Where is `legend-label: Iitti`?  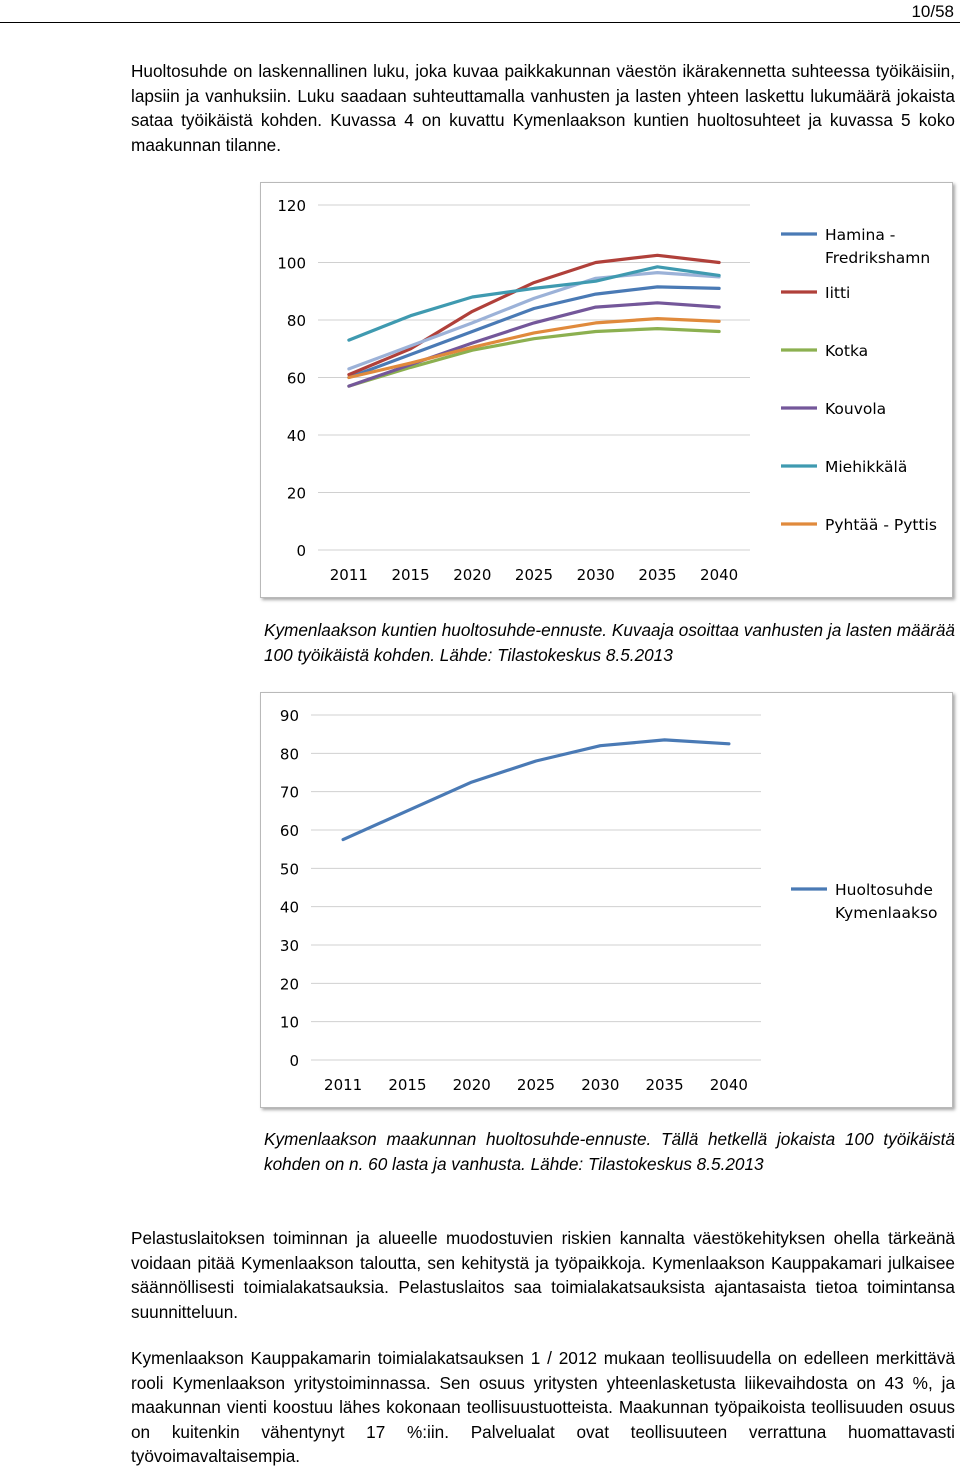 legend-label: Iitti is located at coordinates (837, 293).